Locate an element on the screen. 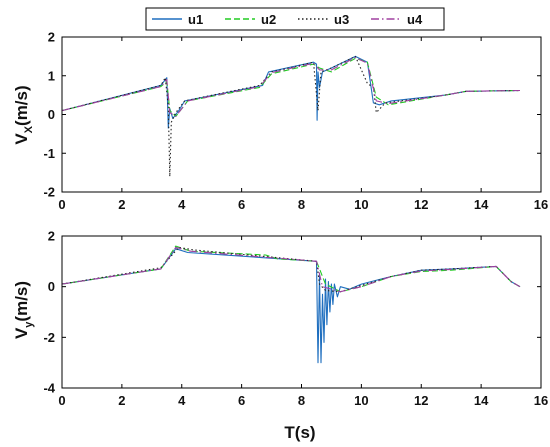 The image size is (550, 447). vy-ytick-label: 2 is located at coordinates (51, 236).